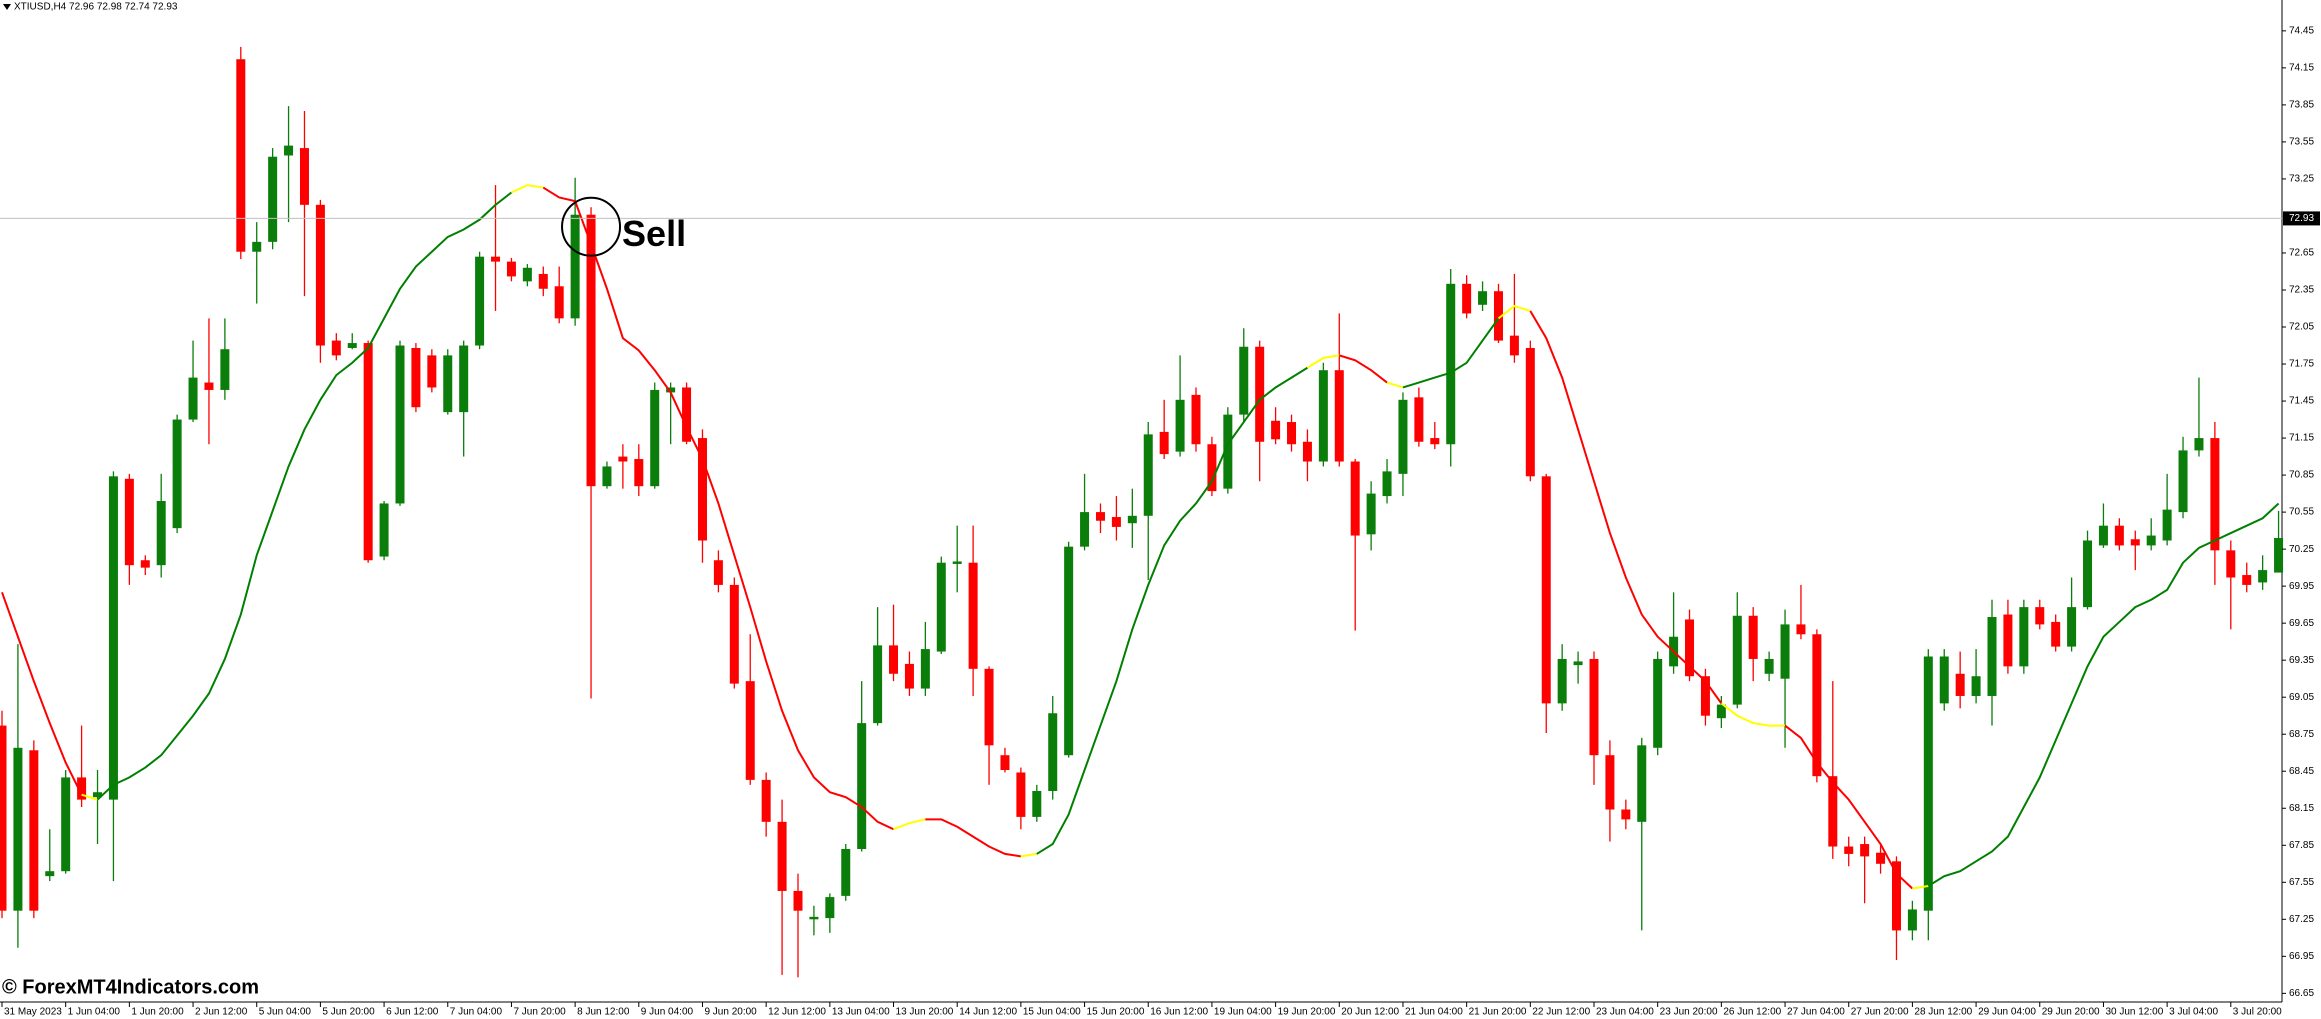 This screenshot has height=1019, width=2321. What do you see at coordinates (1498, 1012) in the screenshot?
I see `x-tick-label: 21 Jun 20:00` at bounding box center [1498, 1012].